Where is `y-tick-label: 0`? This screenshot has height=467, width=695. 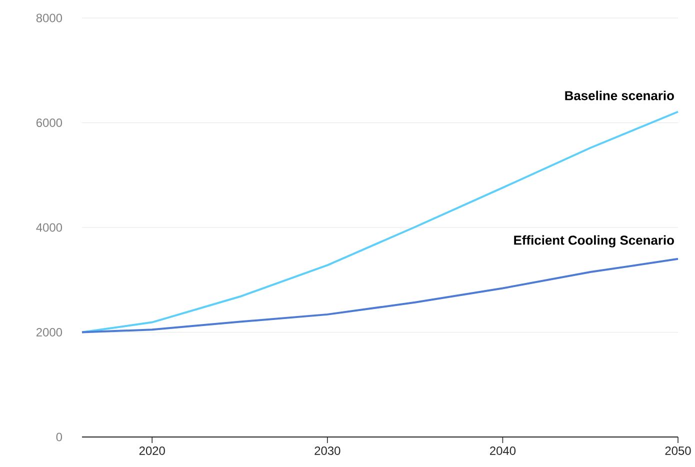 y-tick-label: 0 is located at coordinates (59, 437).